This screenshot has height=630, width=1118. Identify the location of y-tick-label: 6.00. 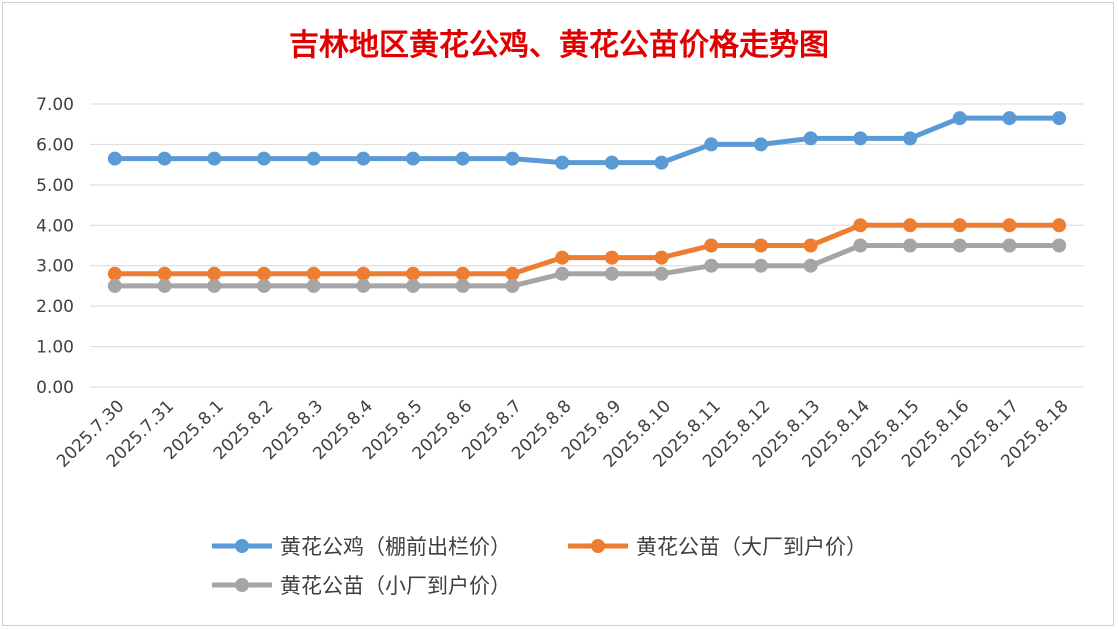
(55, 145).